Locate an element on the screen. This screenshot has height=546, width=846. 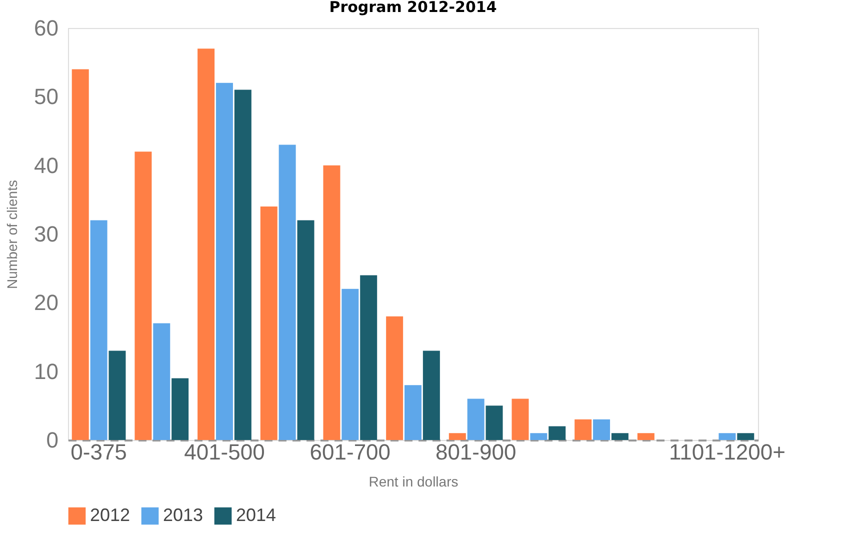
chart-title: Program 2012-2014 is located at coordinates (413, 8).